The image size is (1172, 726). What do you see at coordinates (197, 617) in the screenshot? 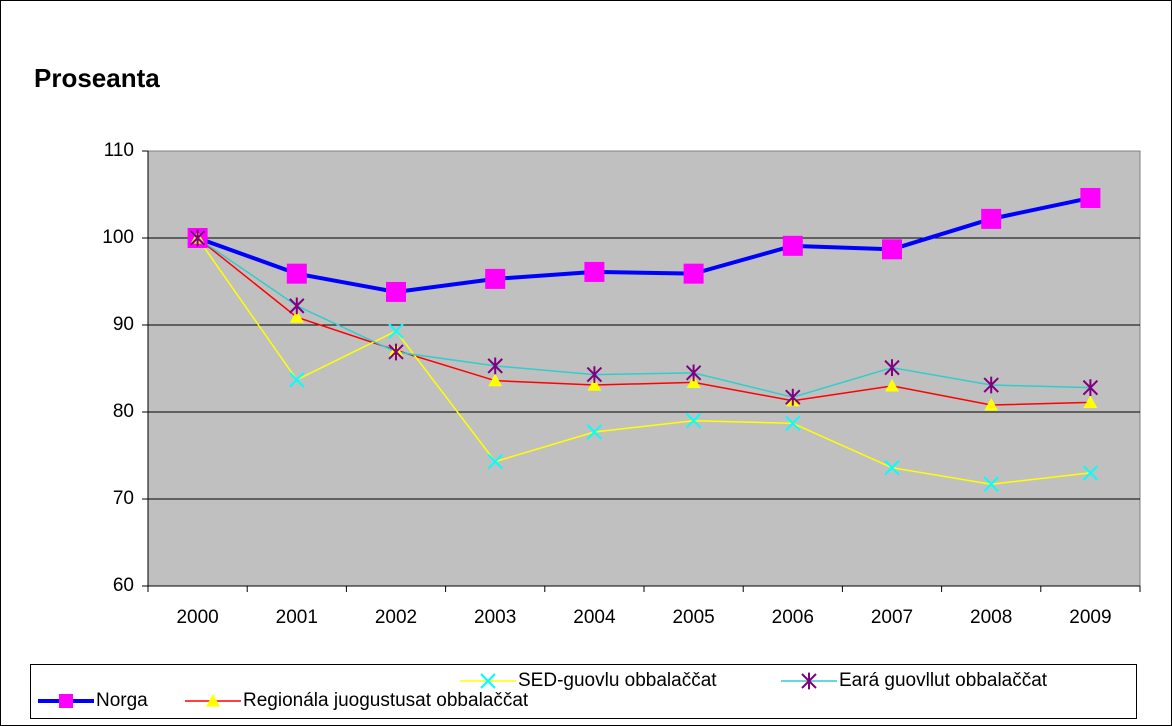
I see `x-tick-label: 2000` at bounding box center [197, 617].